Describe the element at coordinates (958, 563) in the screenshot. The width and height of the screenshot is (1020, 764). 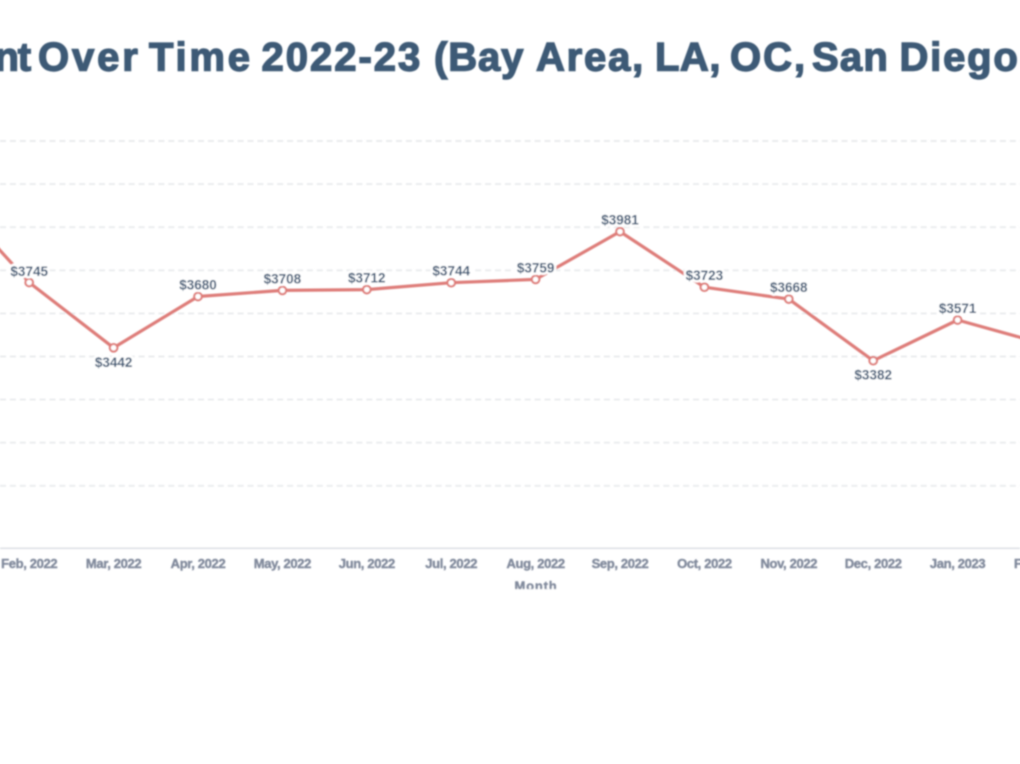
I see `svg-text: Jan, 2023` at that location.